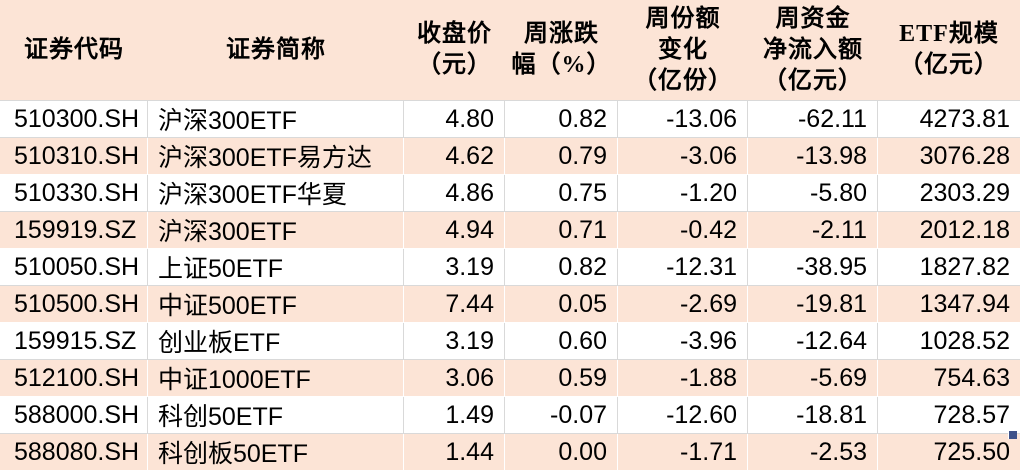  Describe the element at coordinates (74, 119) in the screenshot. I see `cell-code: 510300.SH` at that location.